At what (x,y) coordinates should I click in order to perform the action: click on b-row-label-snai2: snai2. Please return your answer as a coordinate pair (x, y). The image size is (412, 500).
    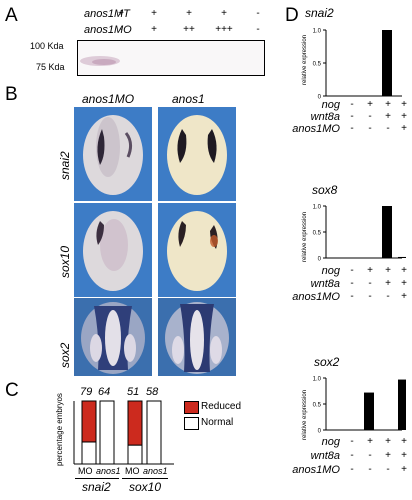
    Looking at the image, I should click on (65, 165).